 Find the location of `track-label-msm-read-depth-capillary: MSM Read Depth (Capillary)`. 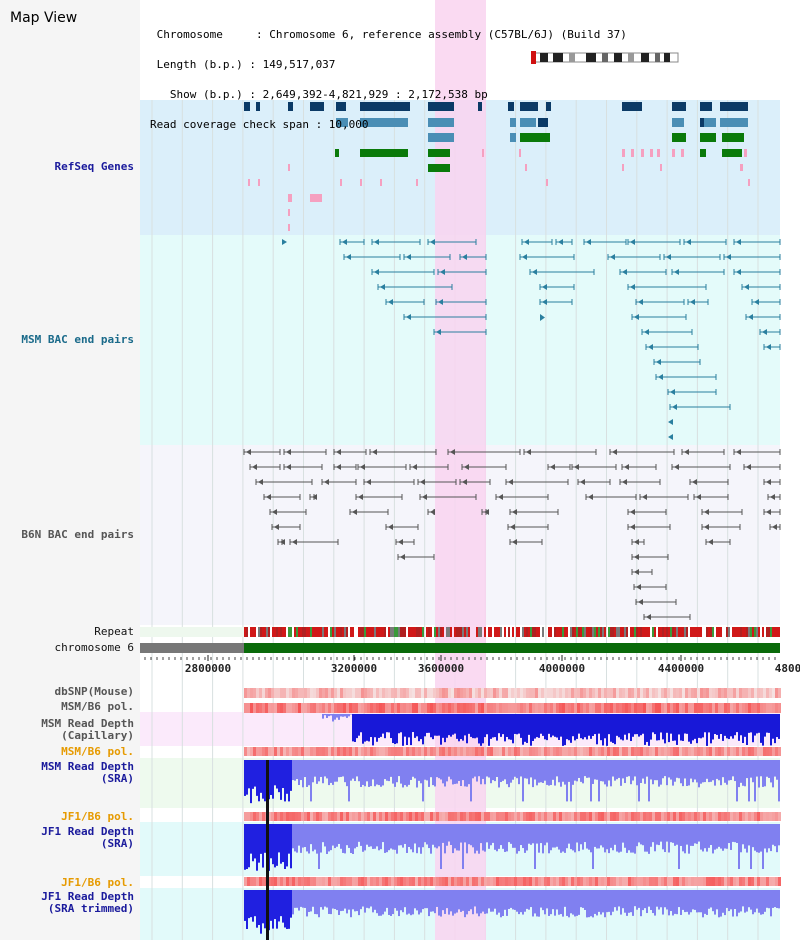

track-label-msm-read-depth-capillary: MSM Read Depth (Capillary) is located at coordinates (87, 729).